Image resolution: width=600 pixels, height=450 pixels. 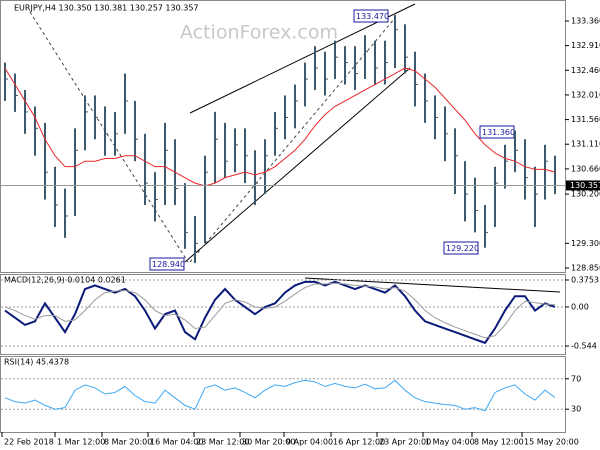 What do you see at coordinates (585, 45) in the screenshot?
I see `y-tick-label: 132.910` at bounding box center [585, 45].